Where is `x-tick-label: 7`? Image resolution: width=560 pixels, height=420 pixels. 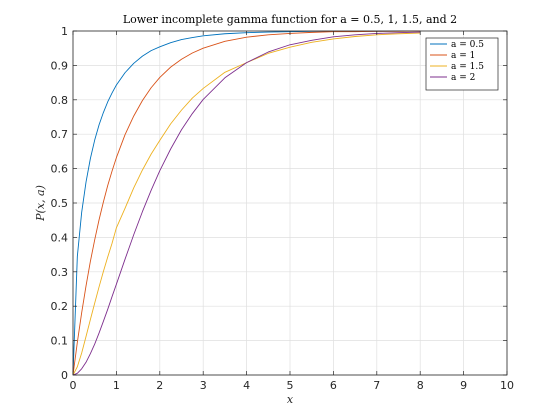 x-tick-label: 7 is located at coordinates (376, 385).